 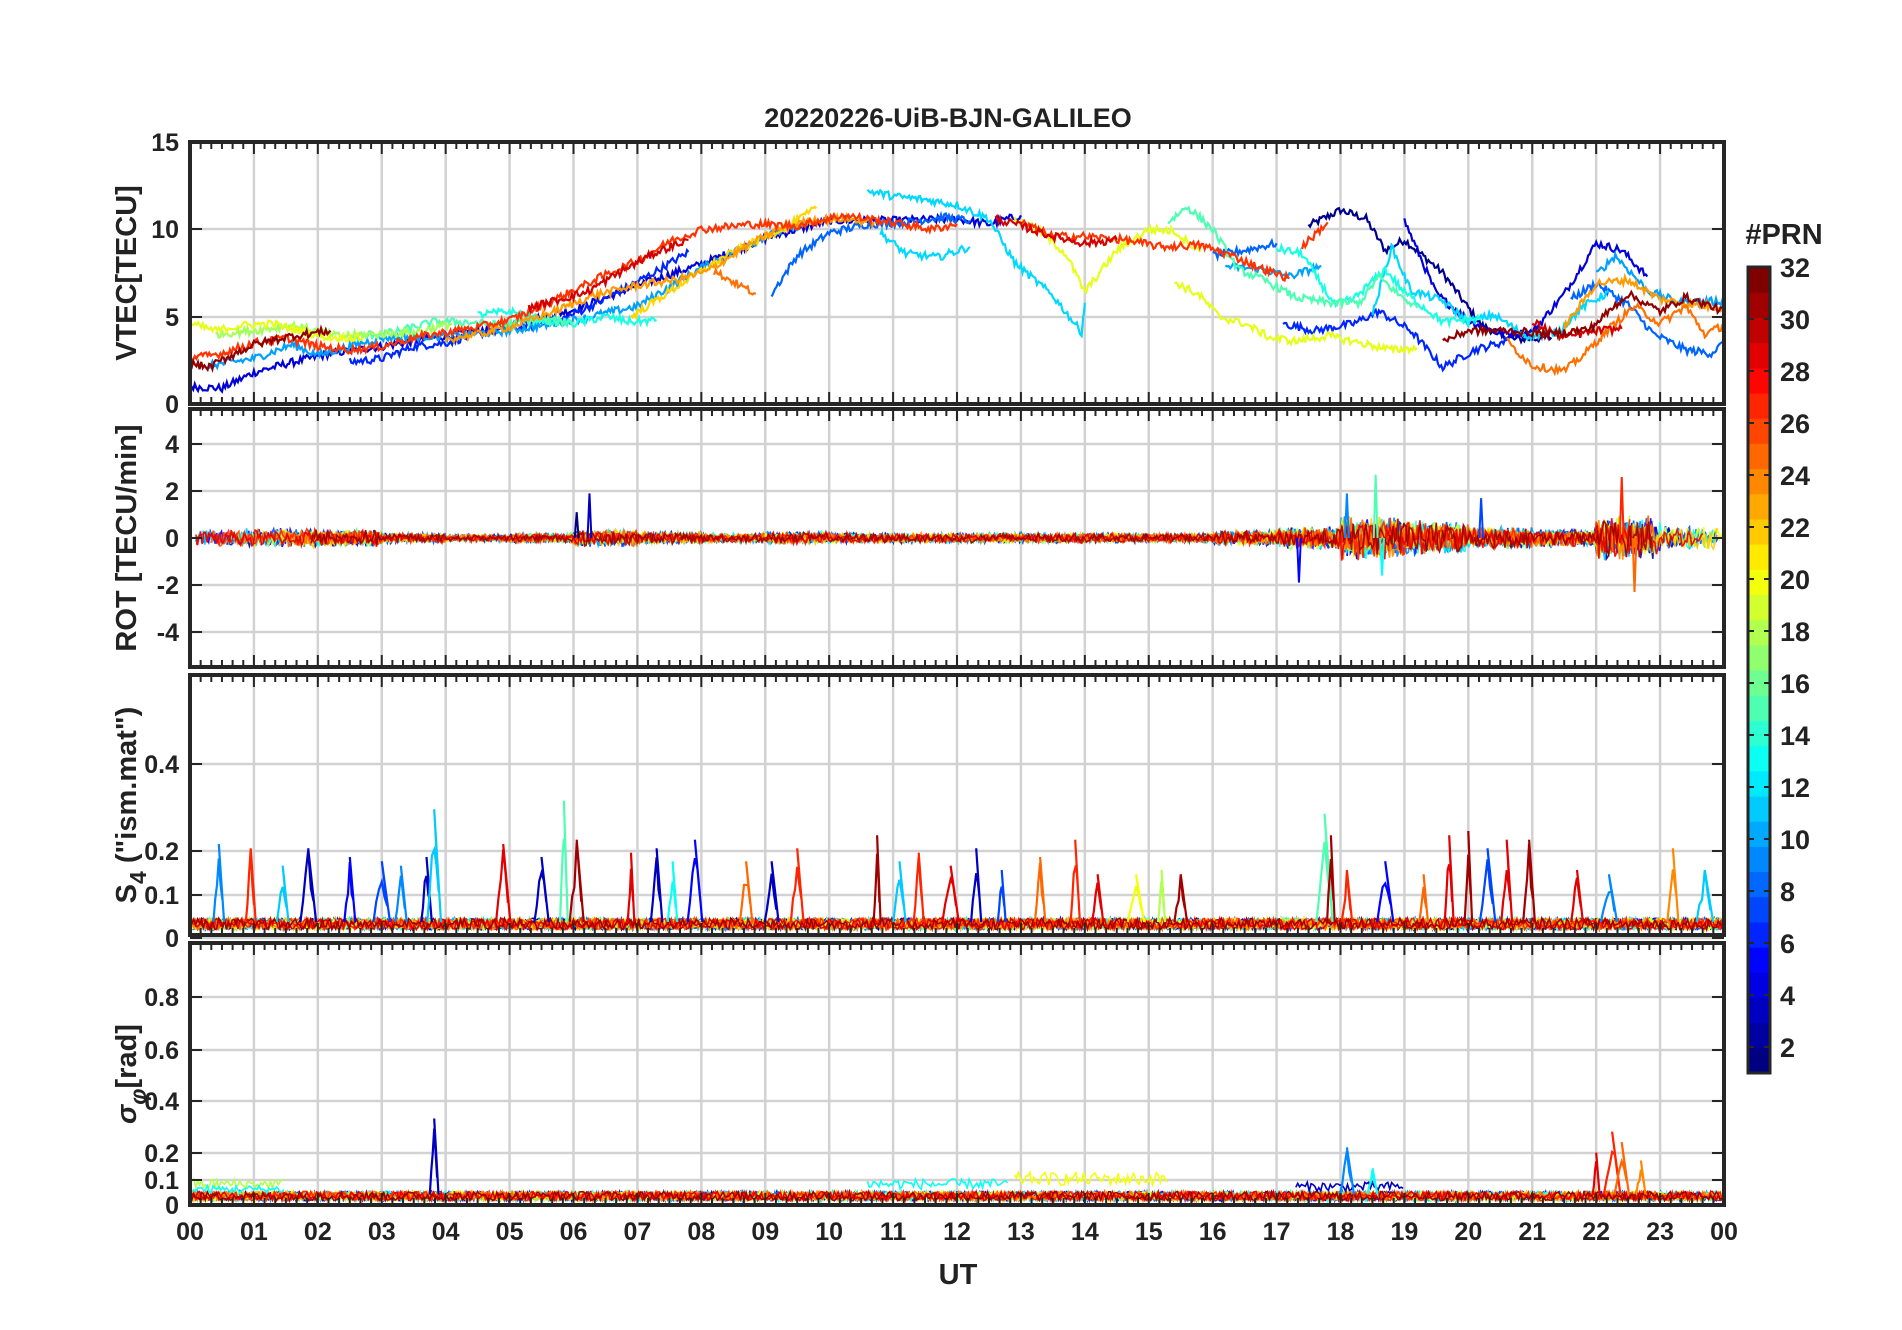 I want to click on x-tick-label: 17, so click(x=1277, y=1232).